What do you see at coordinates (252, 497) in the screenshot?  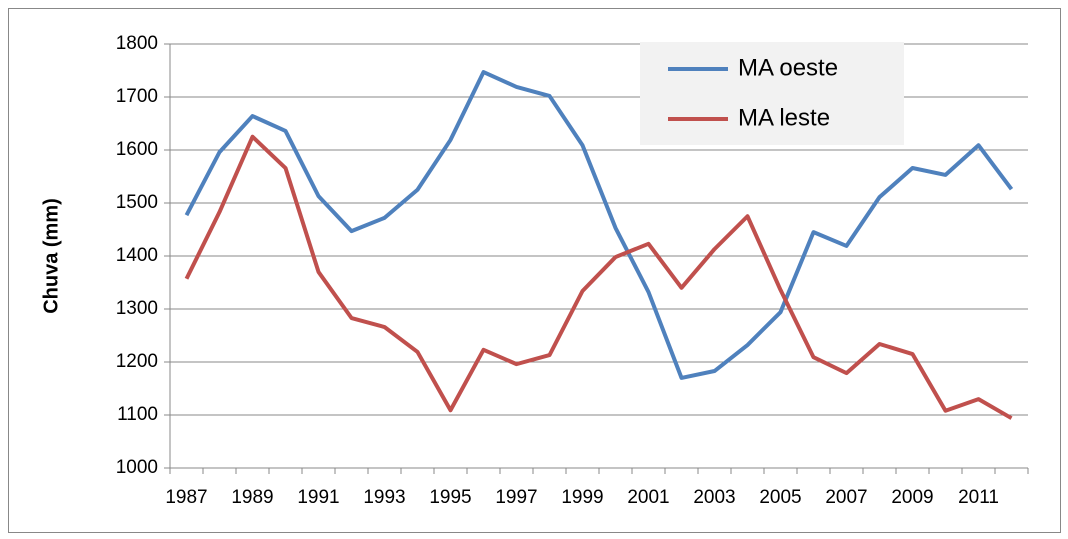 I see `x-tick-label: 1989` at bounding box center [252, 497].